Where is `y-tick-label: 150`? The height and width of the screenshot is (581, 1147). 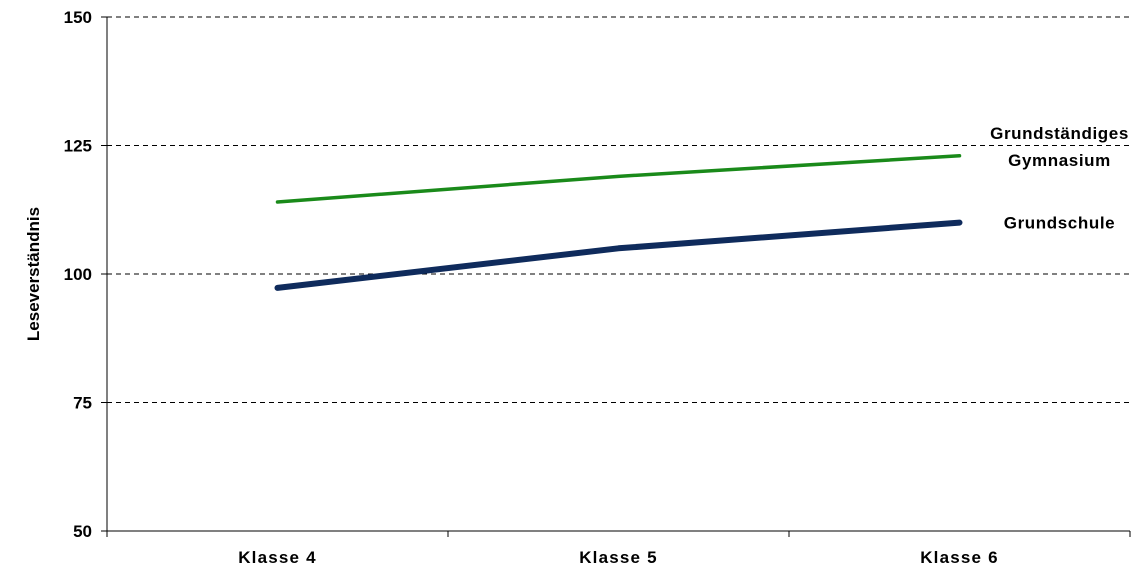
y-tick-label: 150 is located at coordinates (78, 17).